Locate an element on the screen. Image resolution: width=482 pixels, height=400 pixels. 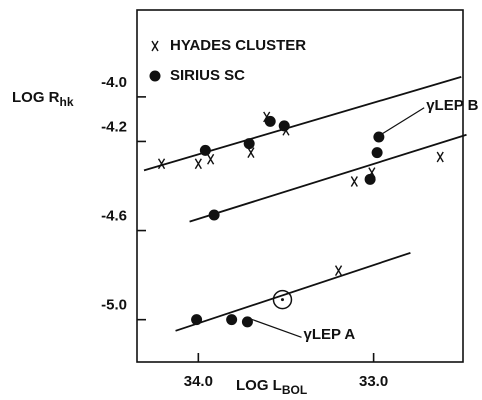
legend-label: SIRIUS SC is located at coordinates (207, 75).